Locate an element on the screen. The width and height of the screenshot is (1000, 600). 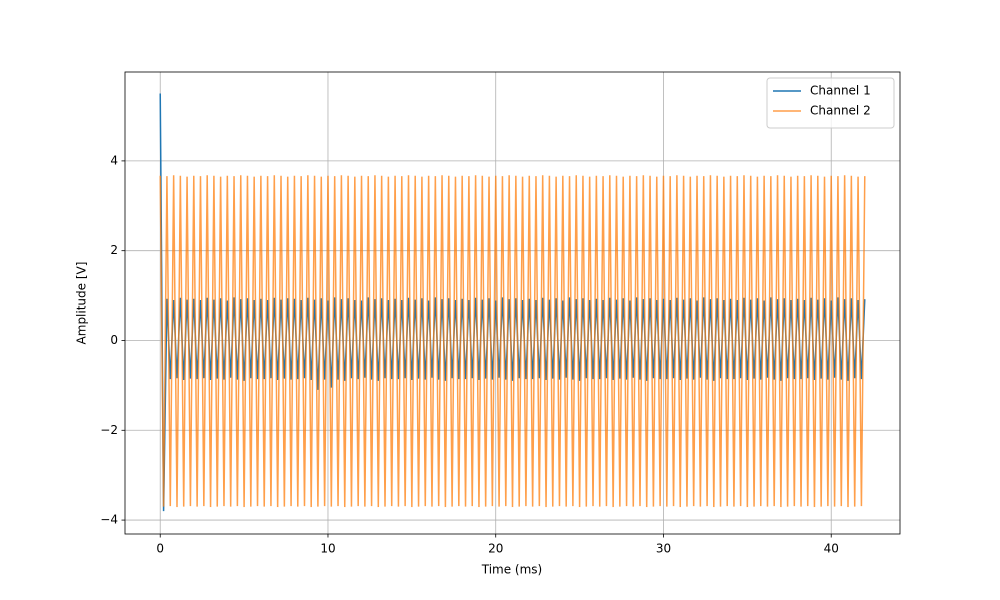
y-tick-label: 2 is located at coordinates (114, 250).